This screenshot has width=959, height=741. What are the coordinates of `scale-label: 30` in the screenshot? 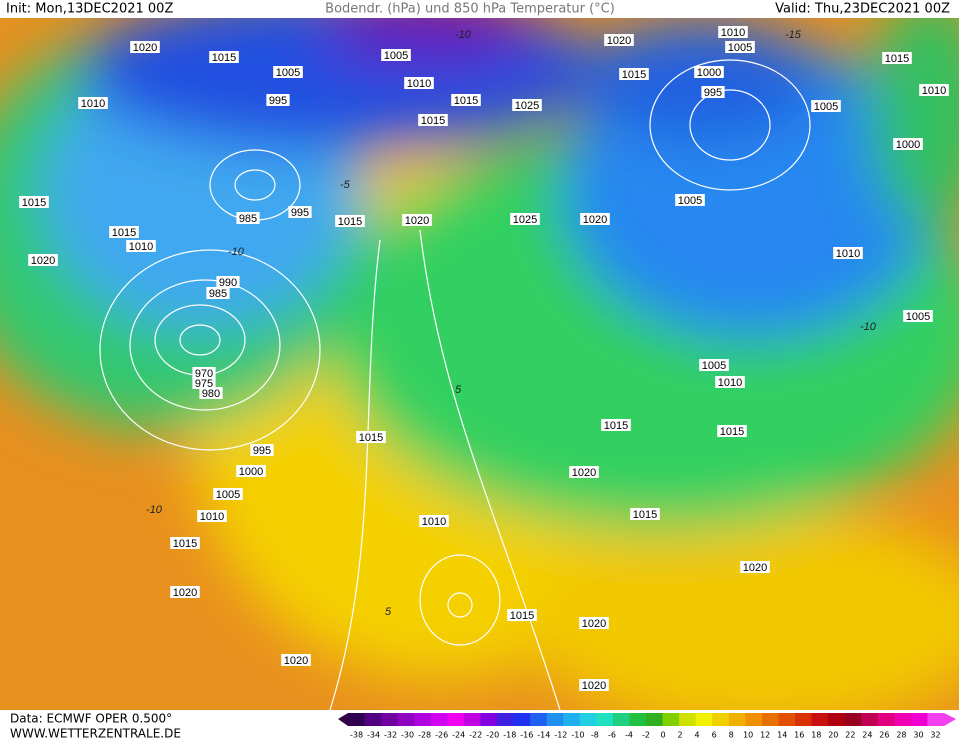 It's located at (918, 735).